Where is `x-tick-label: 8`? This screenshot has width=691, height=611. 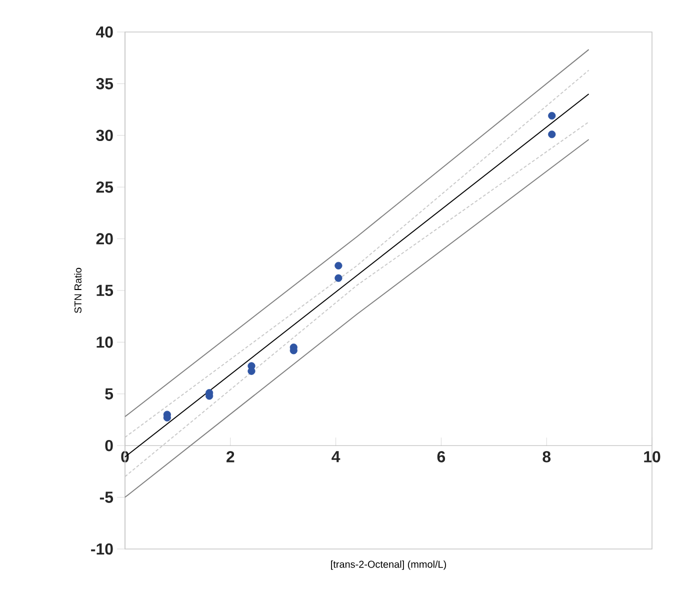 x-tick-label: 8 is located at coordinates (546, 456).